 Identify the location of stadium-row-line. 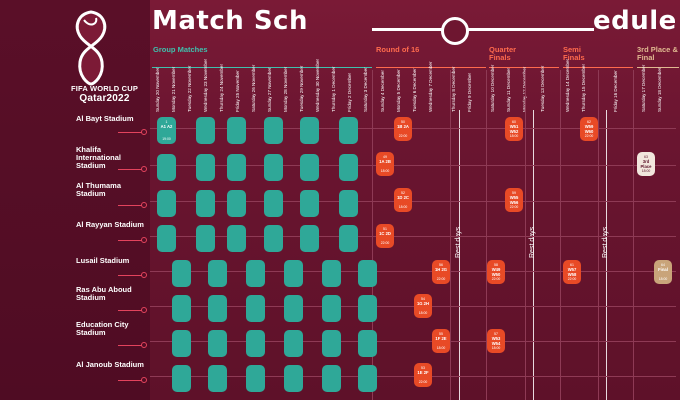
(413, 306).